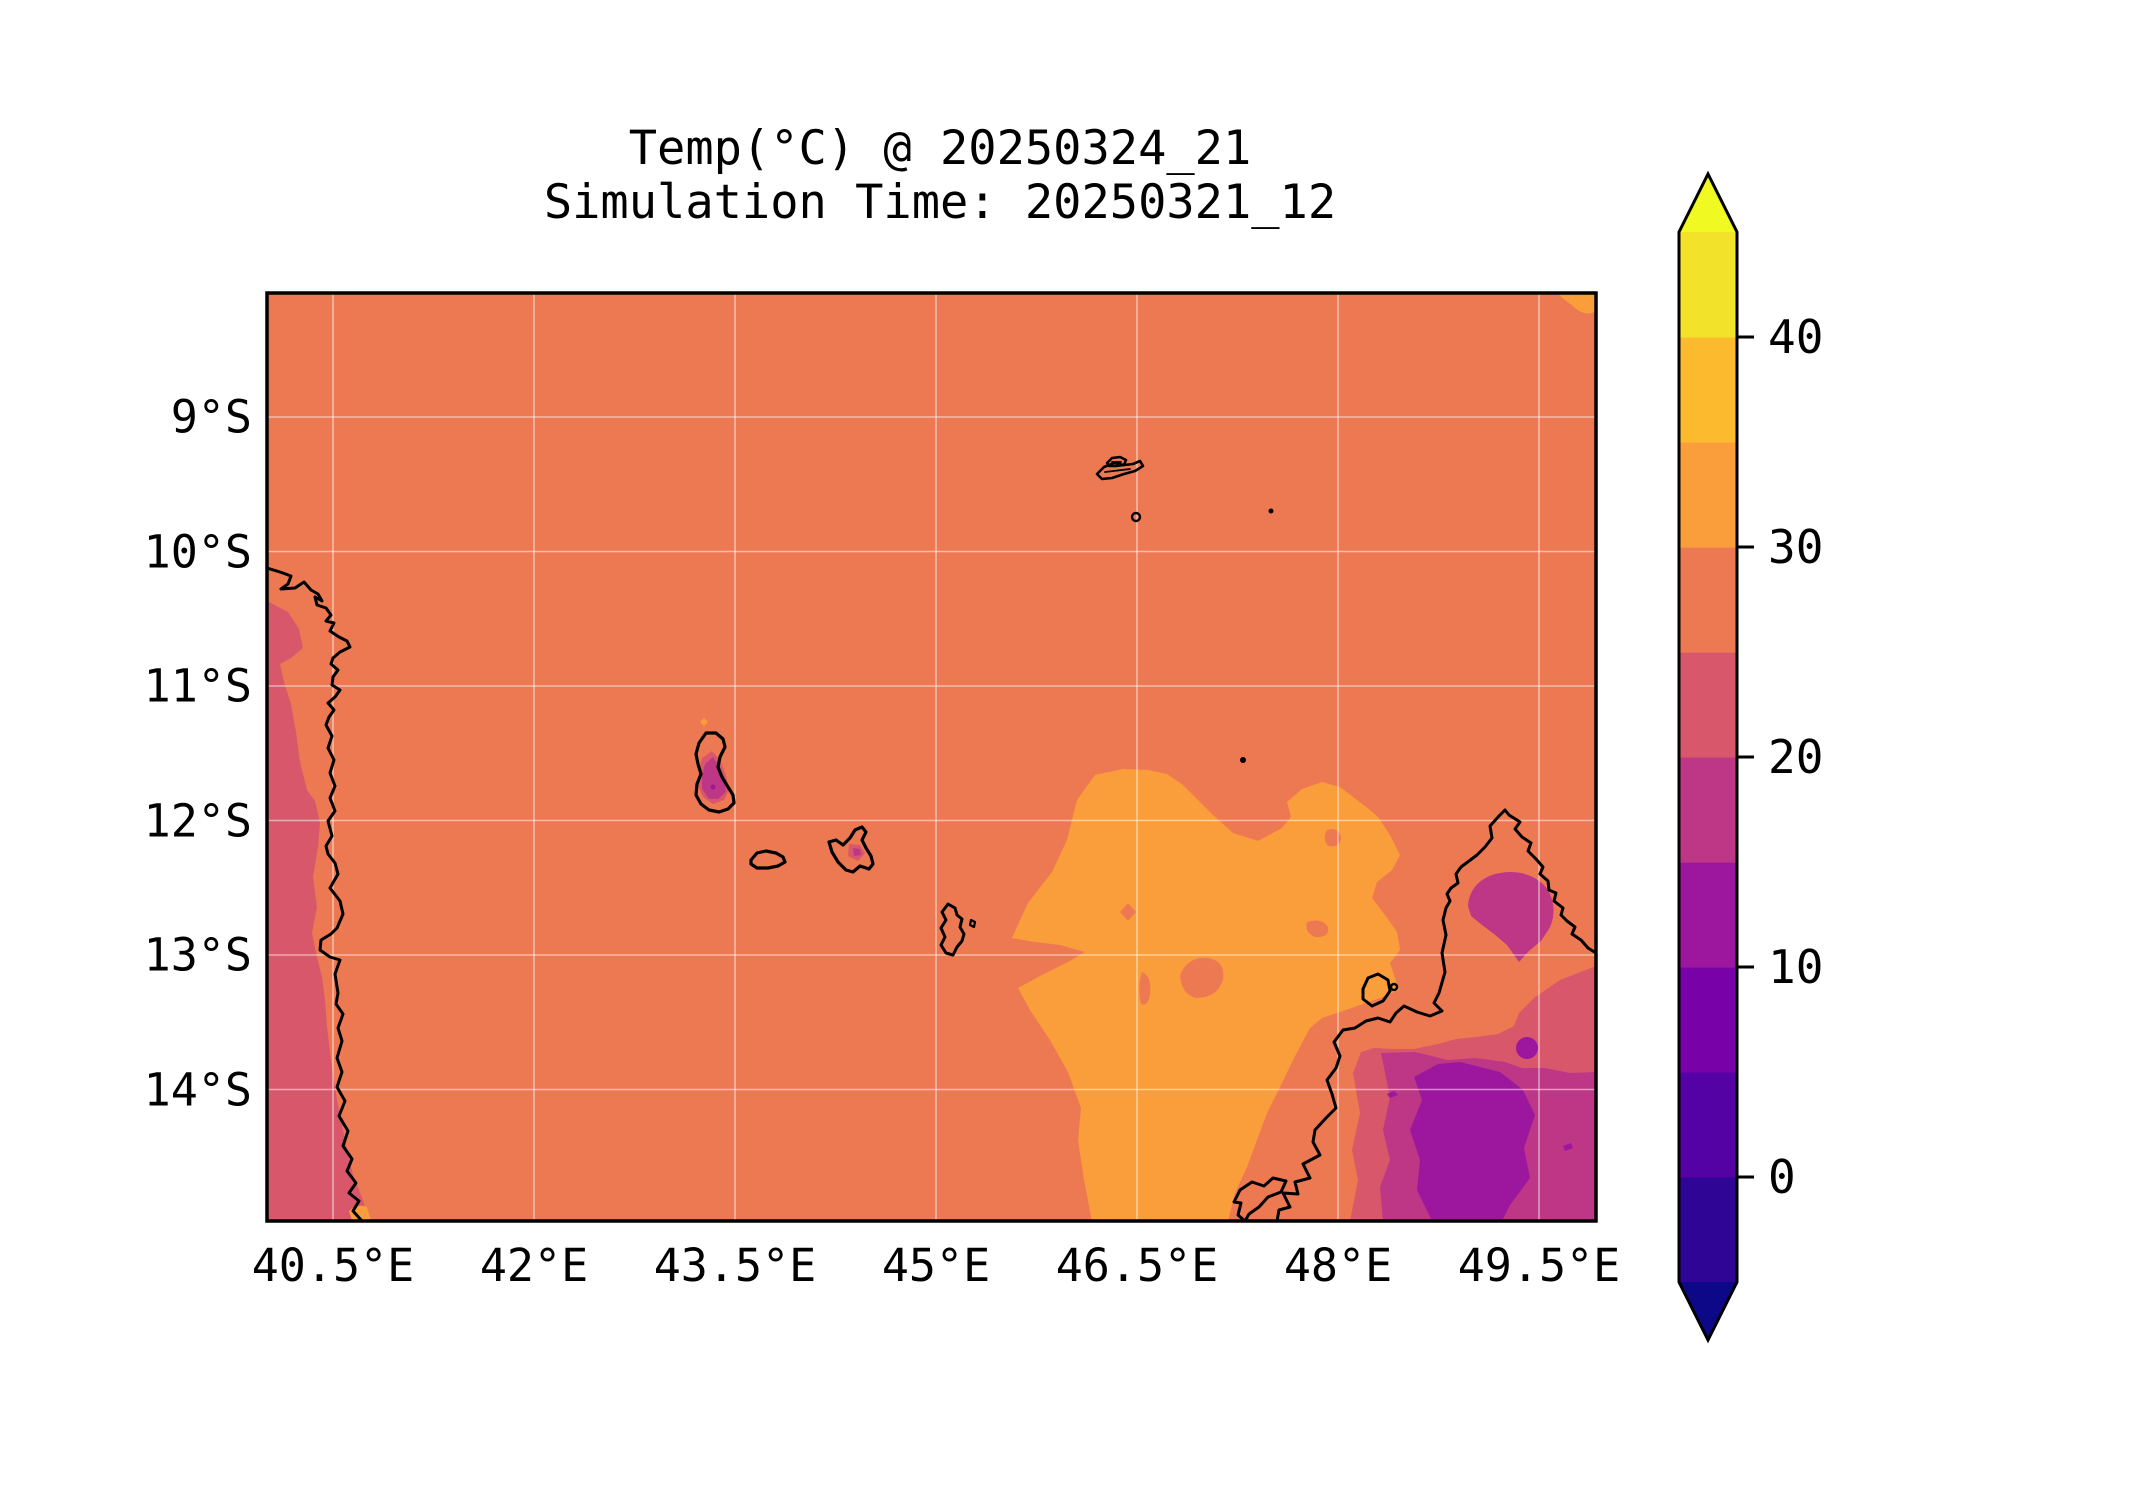  Describe the element at coordinates (1376, 990) in the screenshot. I see `nosy-be-island` at that location.